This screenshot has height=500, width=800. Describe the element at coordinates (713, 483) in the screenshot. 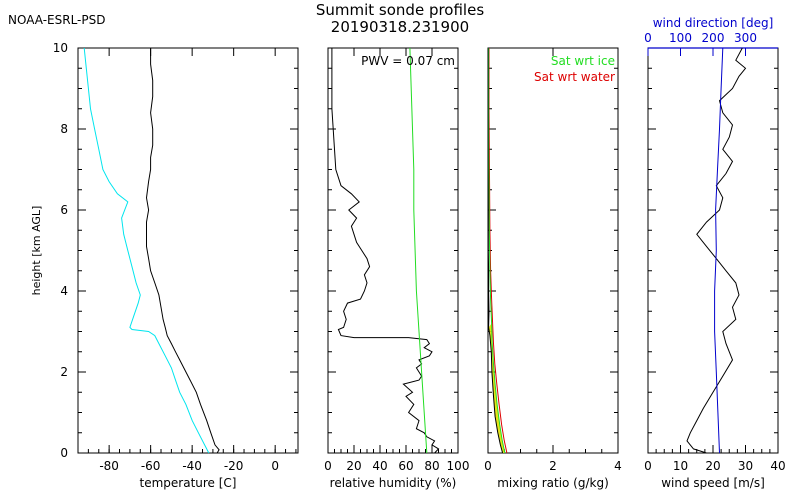

I see `x-axis-label: wind speed [m/s]` at that location.